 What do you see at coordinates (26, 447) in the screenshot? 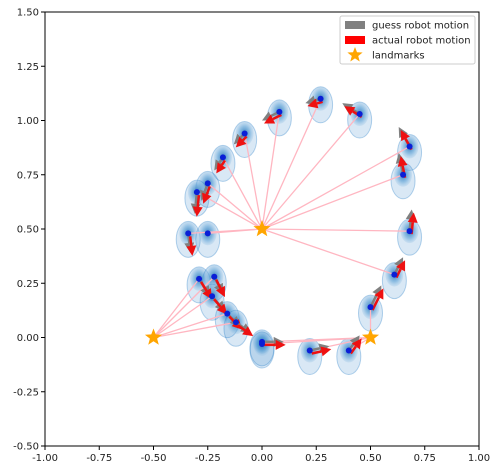
I see `y-tick-label: -0.50` at bounding box center [26, 447].